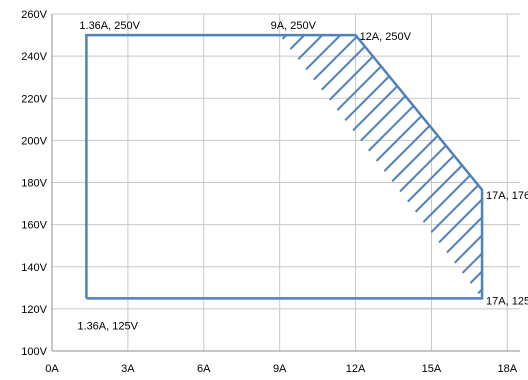  What do you see at coordinates (34, 352) in the screenshot?
I see `y-tick-label: 100V` at bounding box center [34, 352].